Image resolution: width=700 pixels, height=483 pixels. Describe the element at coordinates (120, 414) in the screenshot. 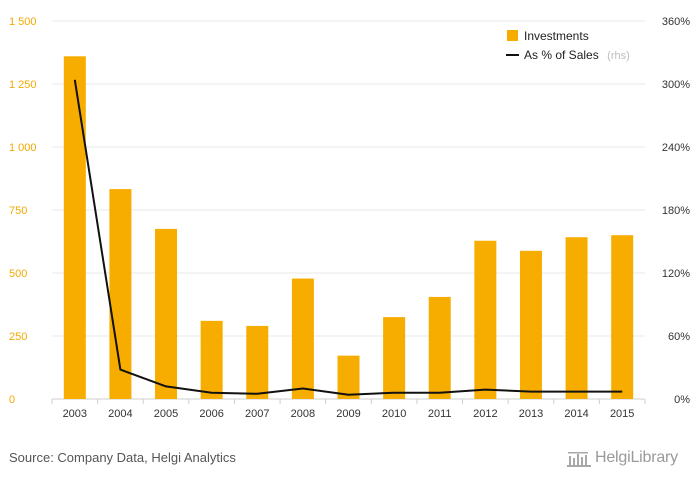

I see `x-tick-label: 2004` at that location.